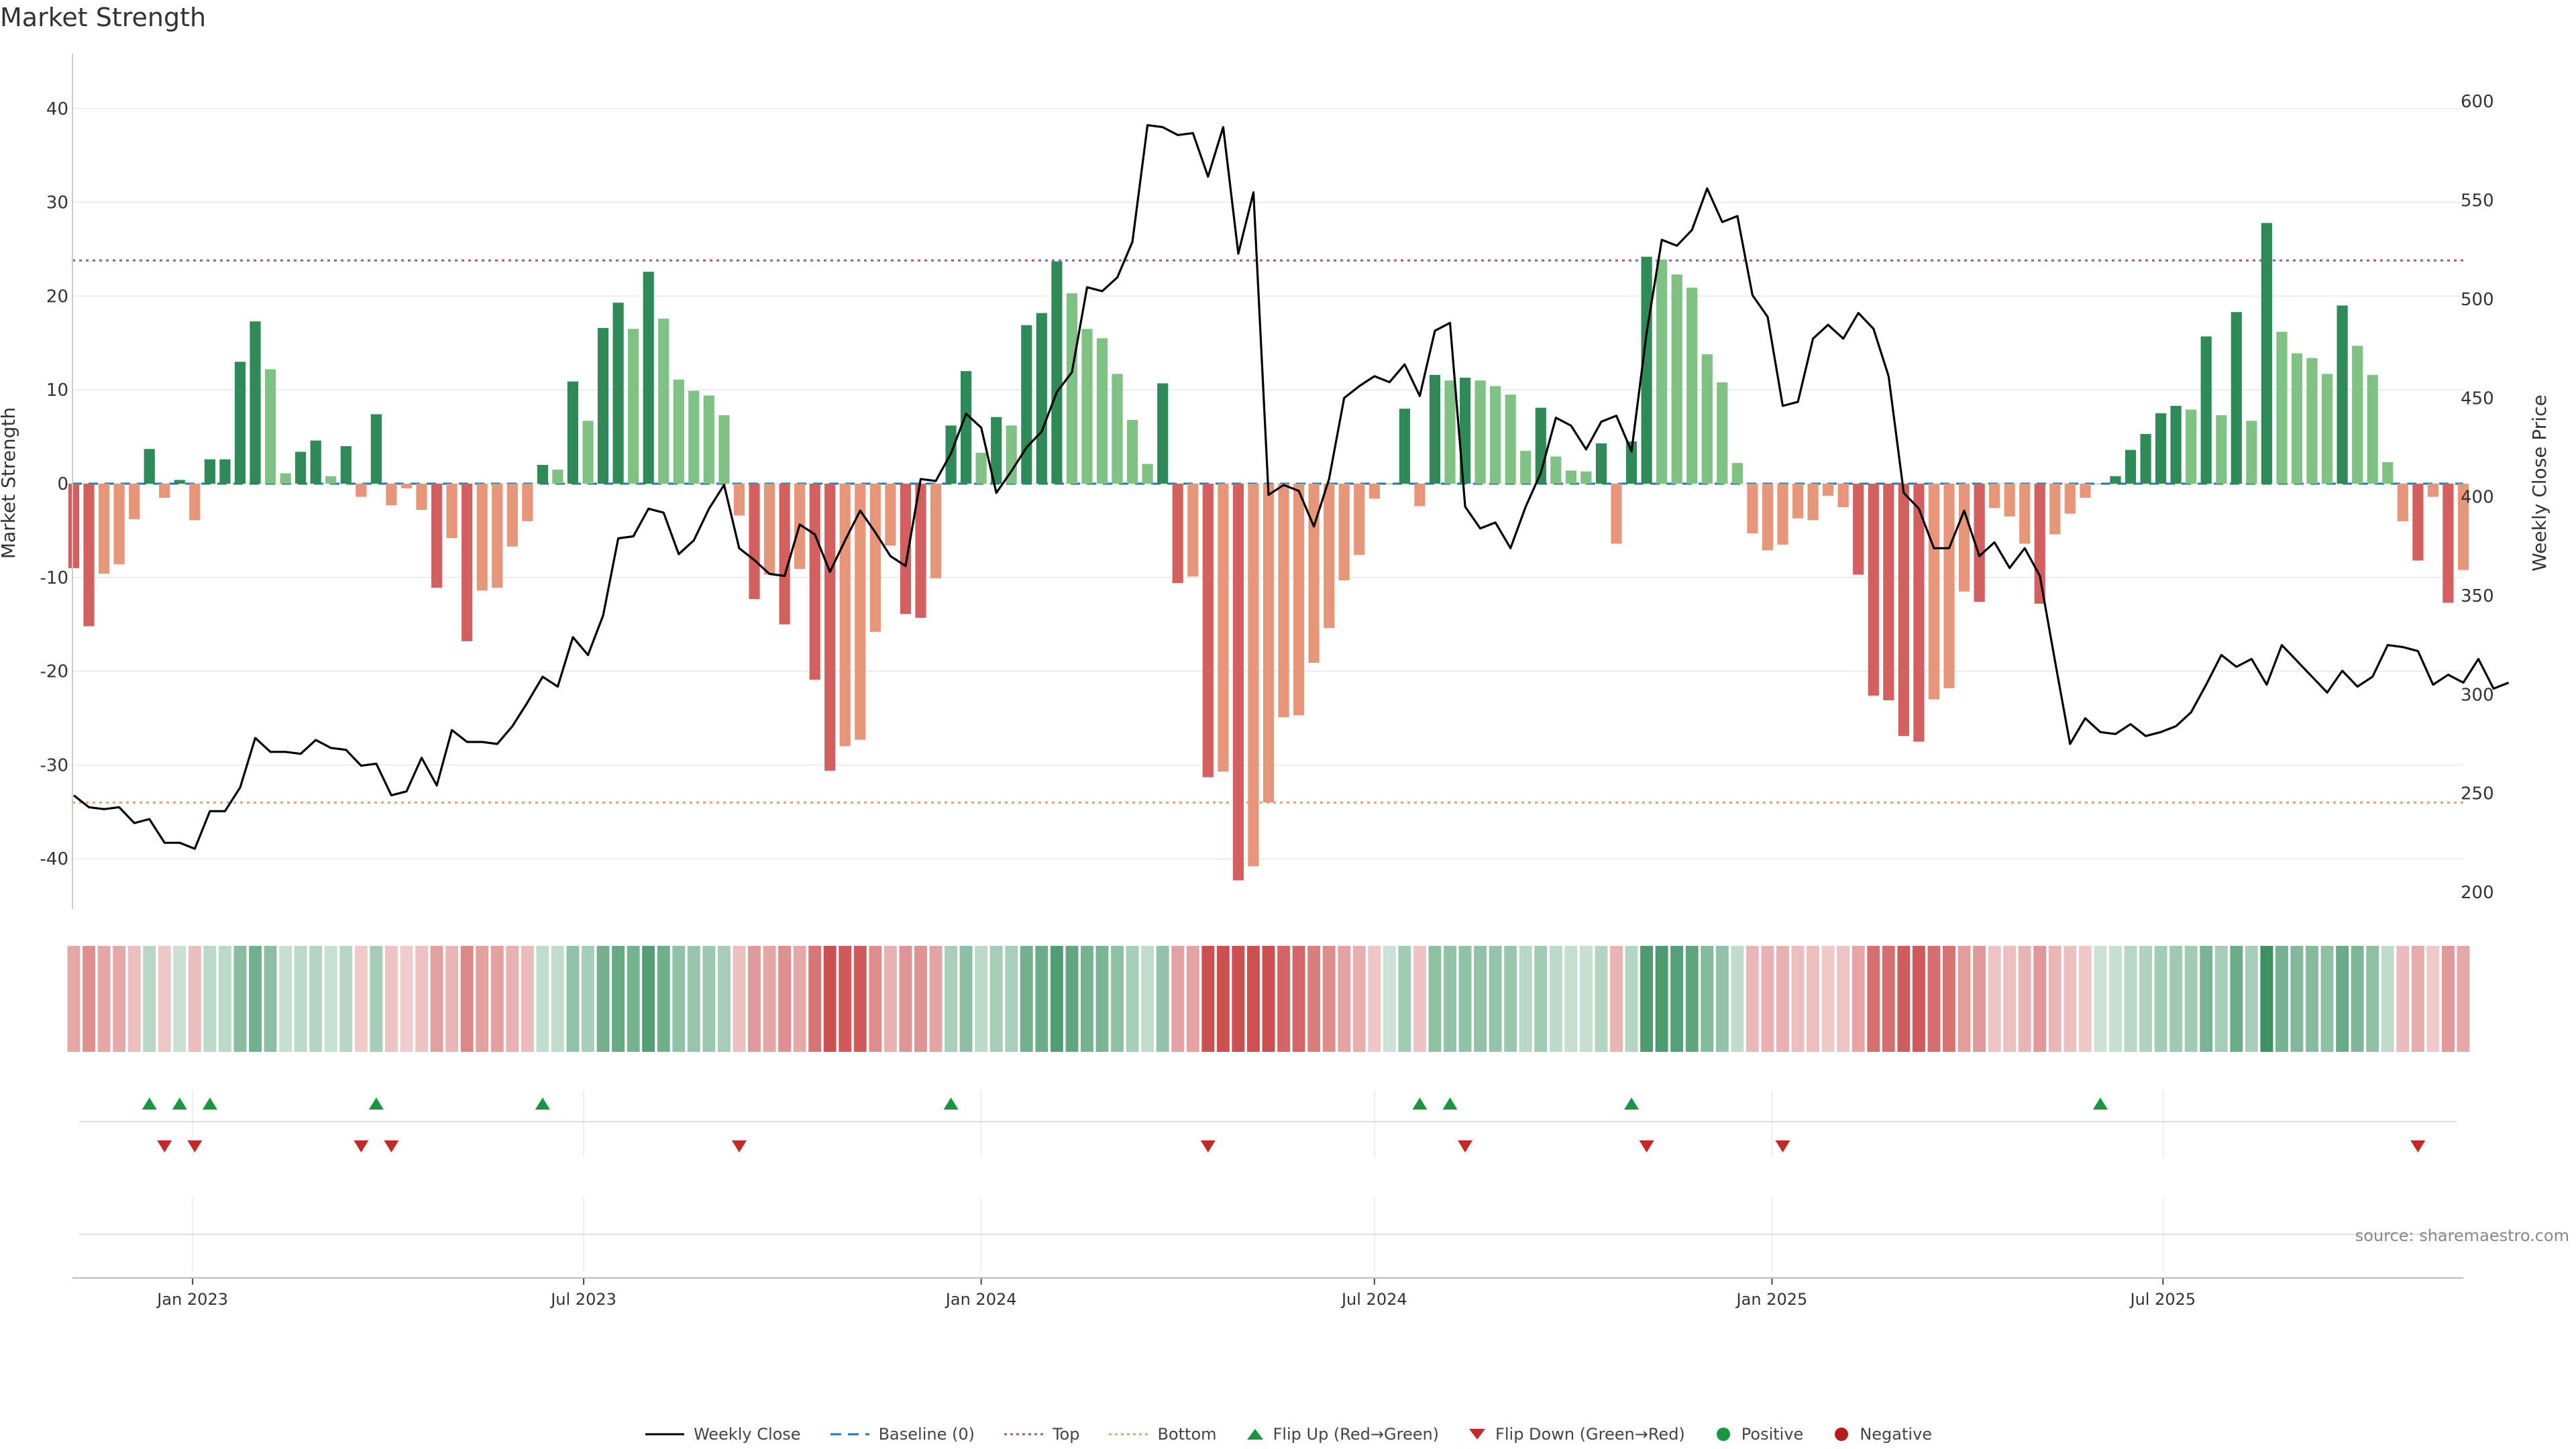  What do you see at coordinates (1041, 1434) in the screenshot?
I see `legend-item-top: Top` at bounding box center [1041, 1434].